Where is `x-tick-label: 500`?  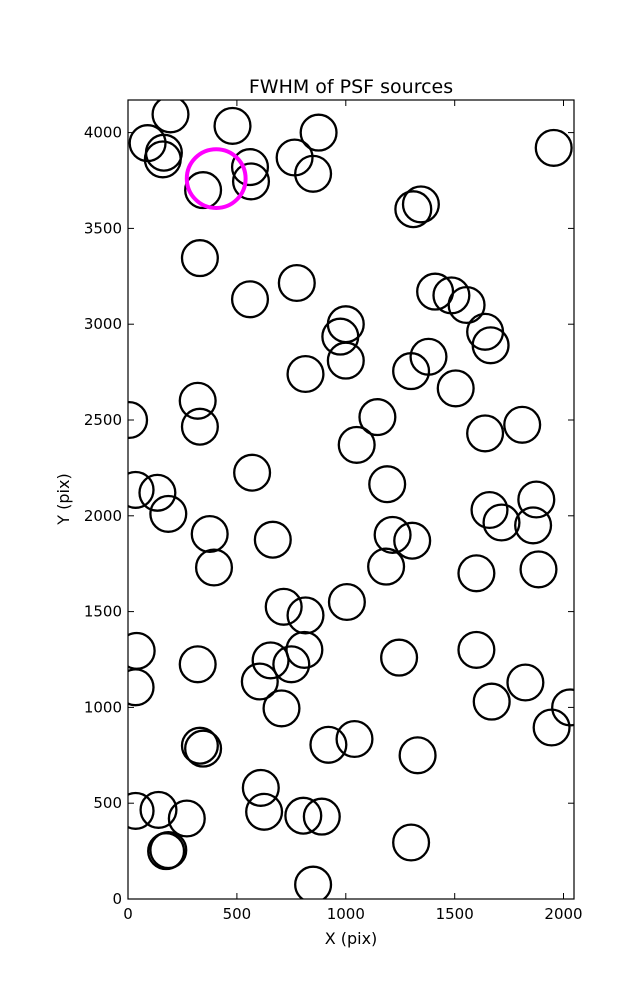
x-tick-label: 500 is located at coordinates (237, 914).